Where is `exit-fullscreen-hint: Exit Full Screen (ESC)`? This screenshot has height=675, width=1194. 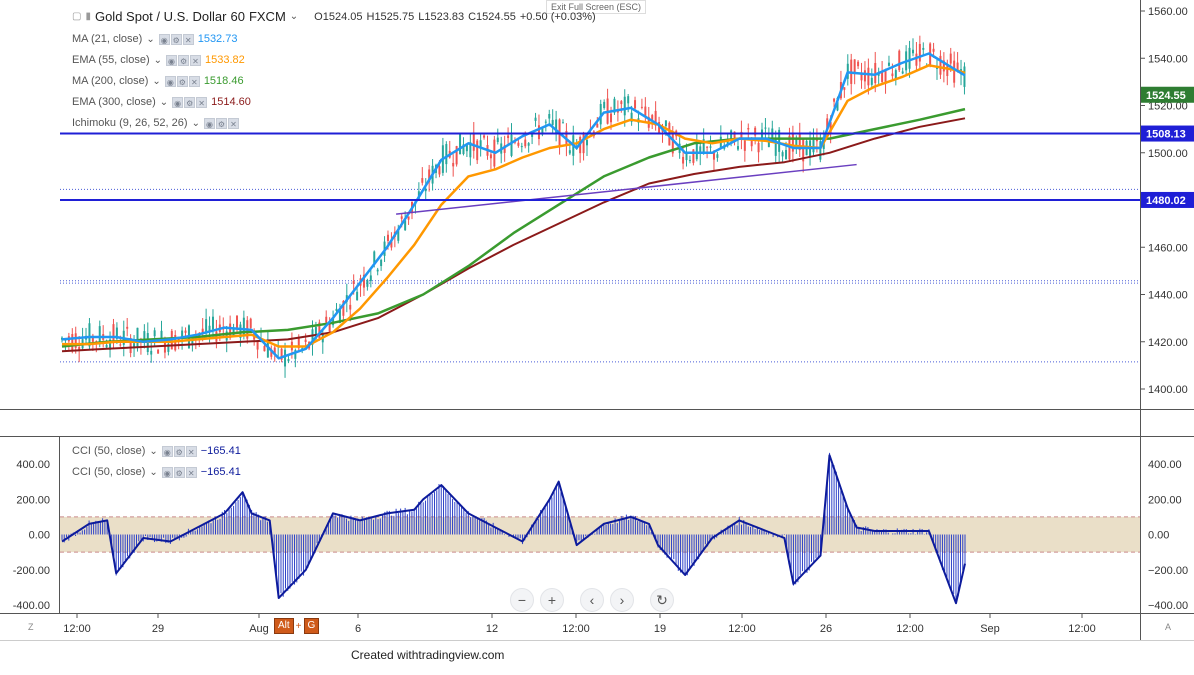 exit-fullscreen-hint: Exit Full Screen (ESC) is located at coordinates (596, 7).